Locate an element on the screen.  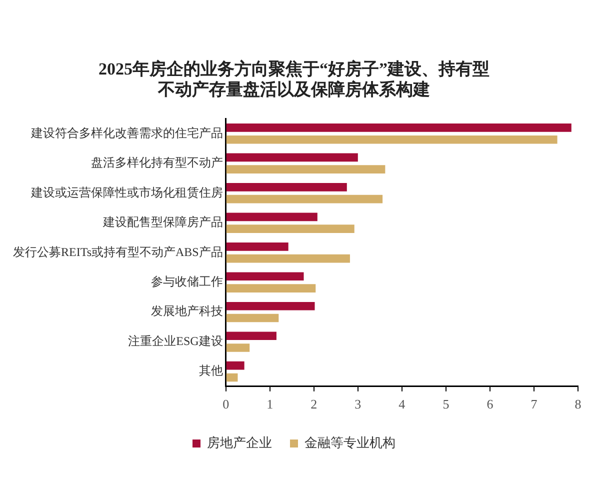
x-tick-label: 3 is located at coordinates (358, 404).